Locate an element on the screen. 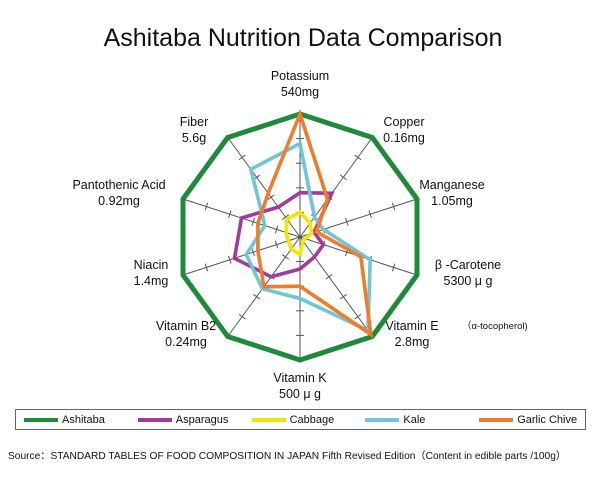 The height and width of the screenshot is (483, 600). chart-title: Ashitaba Nutrition Data Comparison is located at coordinates (303, 38).